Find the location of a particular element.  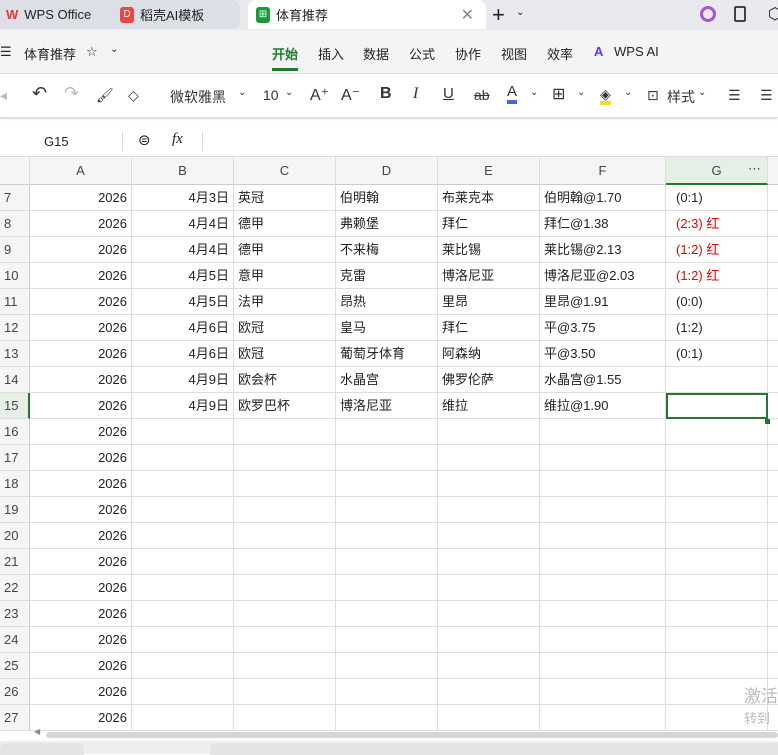

row-header: 23 is located at coordinates (15, 614).